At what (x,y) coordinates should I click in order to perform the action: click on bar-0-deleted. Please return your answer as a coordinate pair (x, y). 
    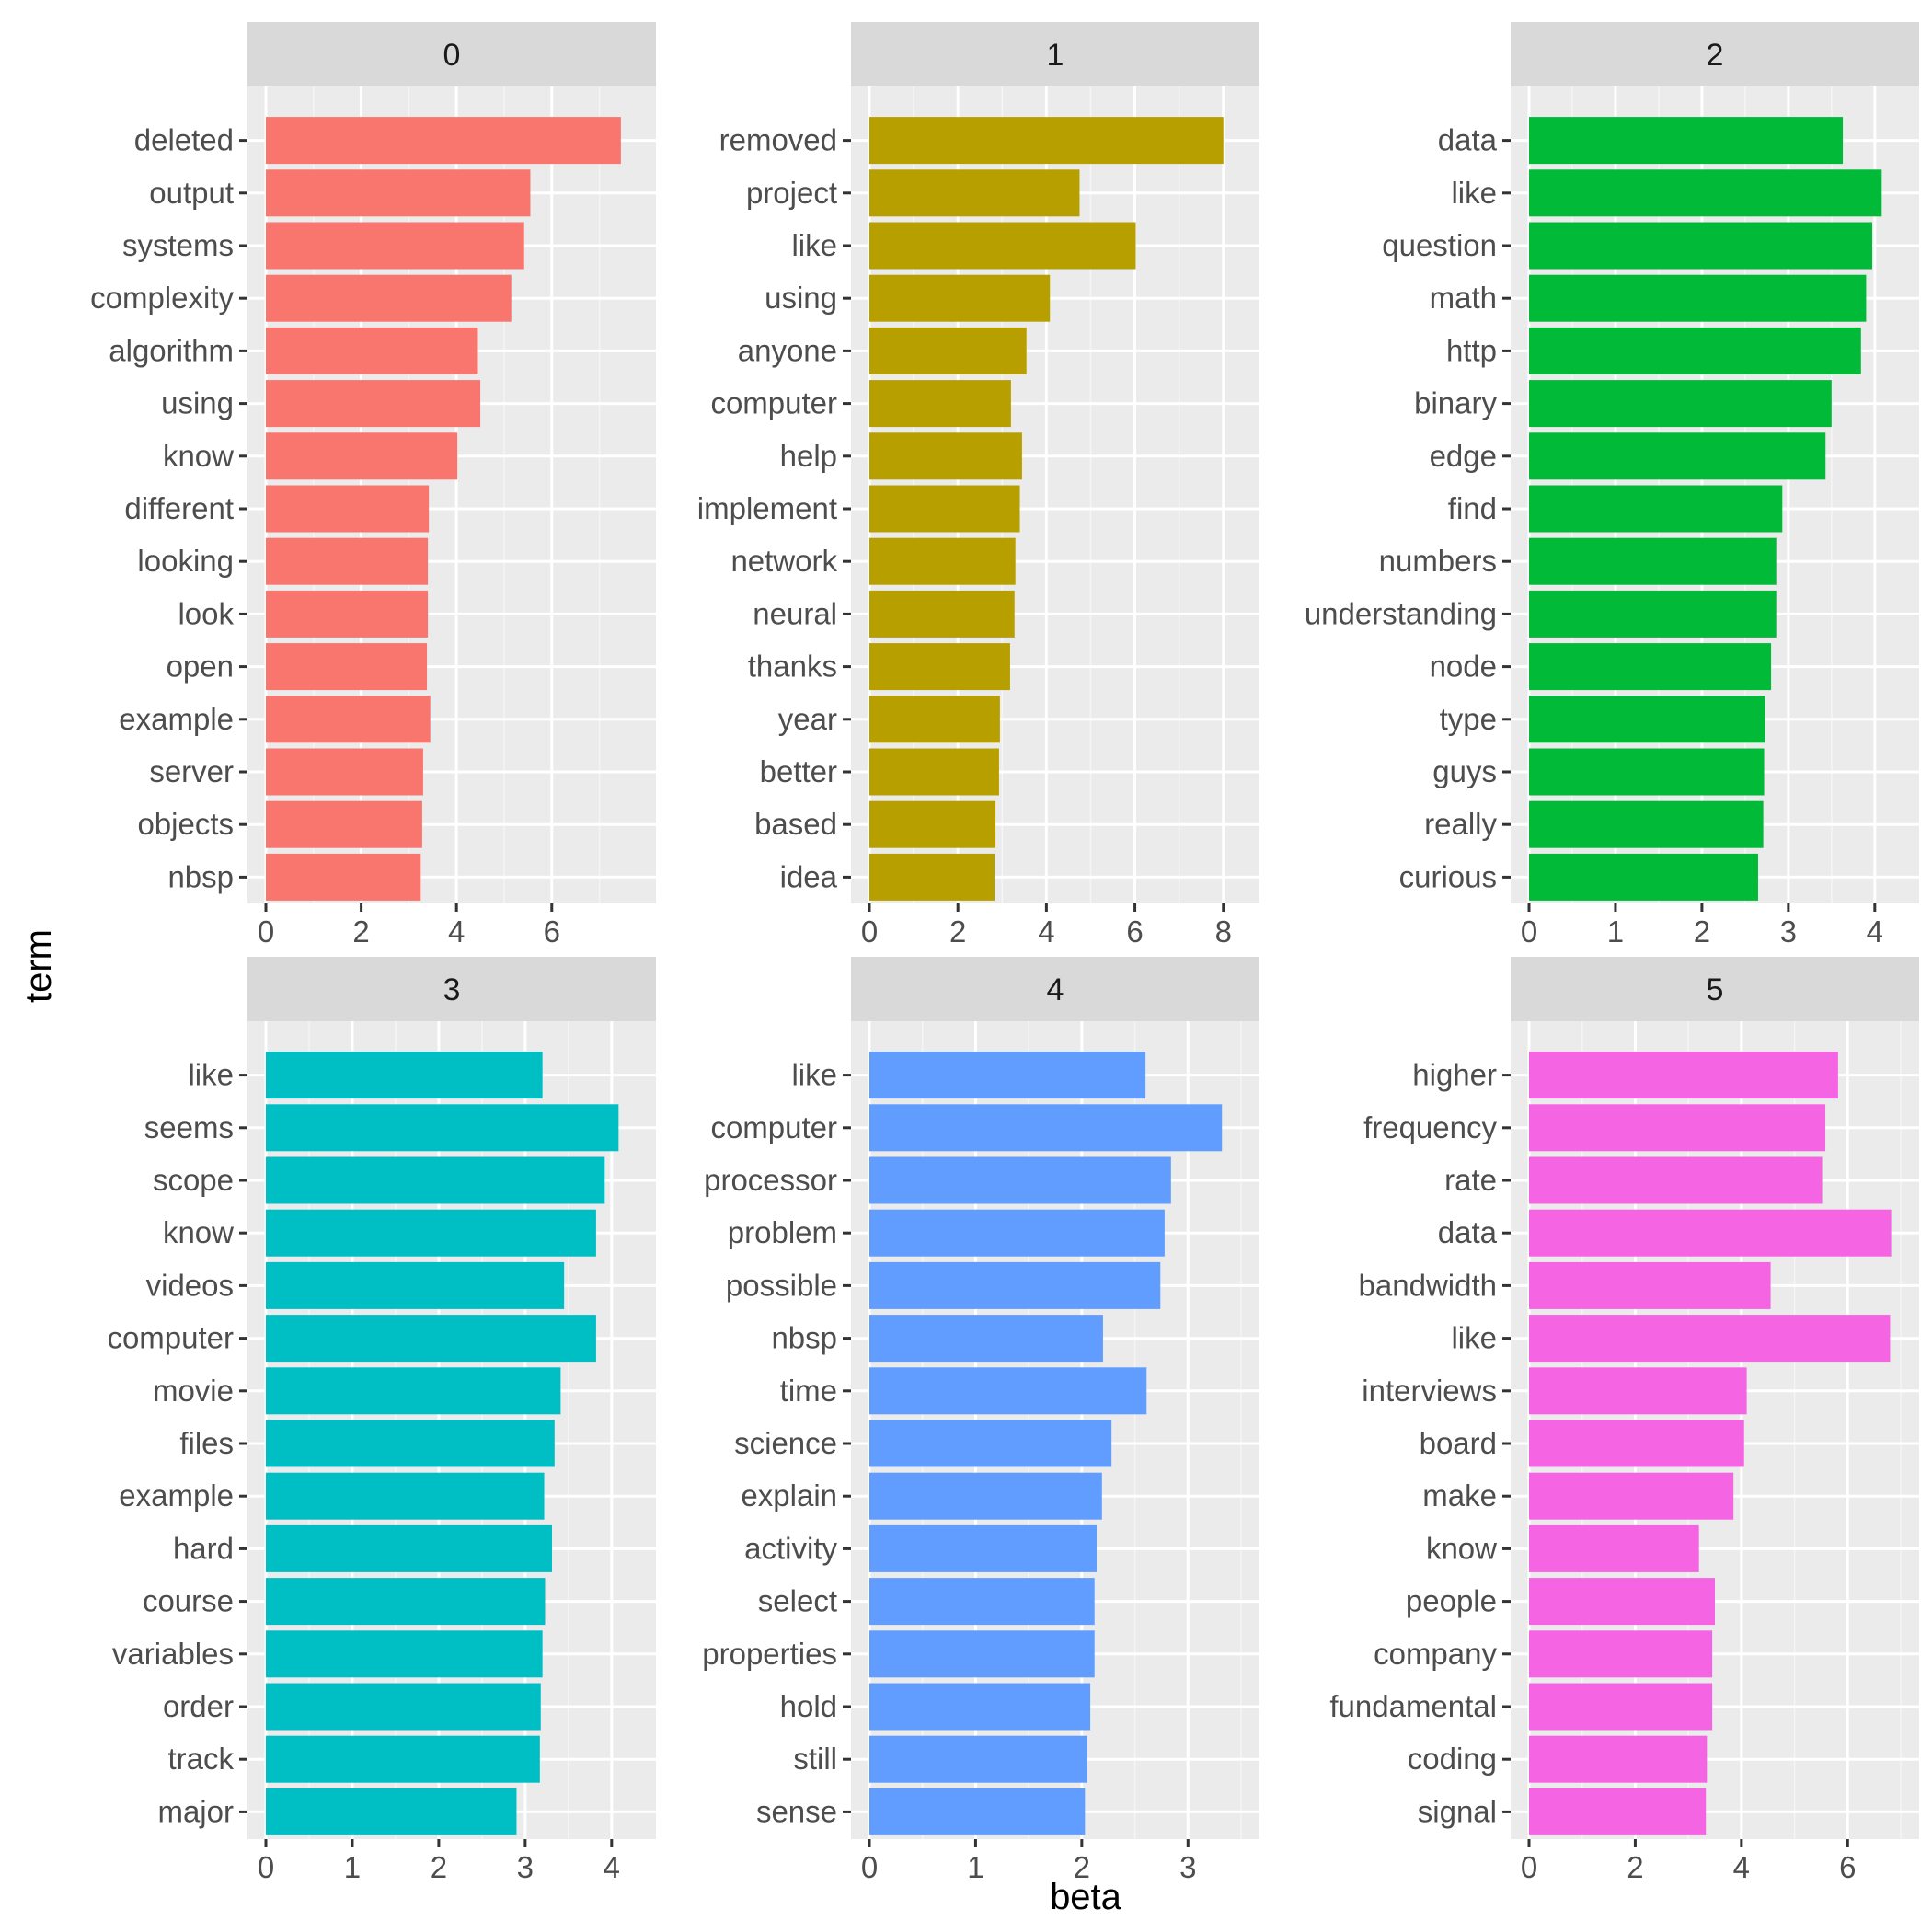
    Looking at the image, I should click on (443, 141).